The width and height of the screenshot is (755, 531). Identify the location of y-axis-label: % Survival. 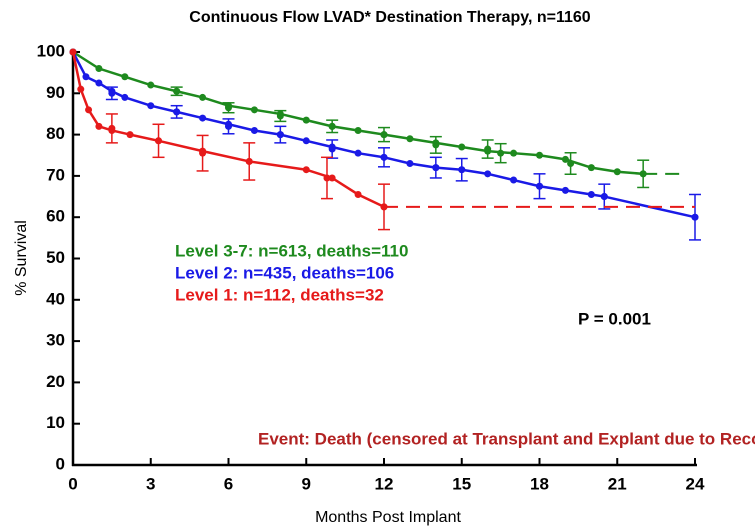
(21, 258).